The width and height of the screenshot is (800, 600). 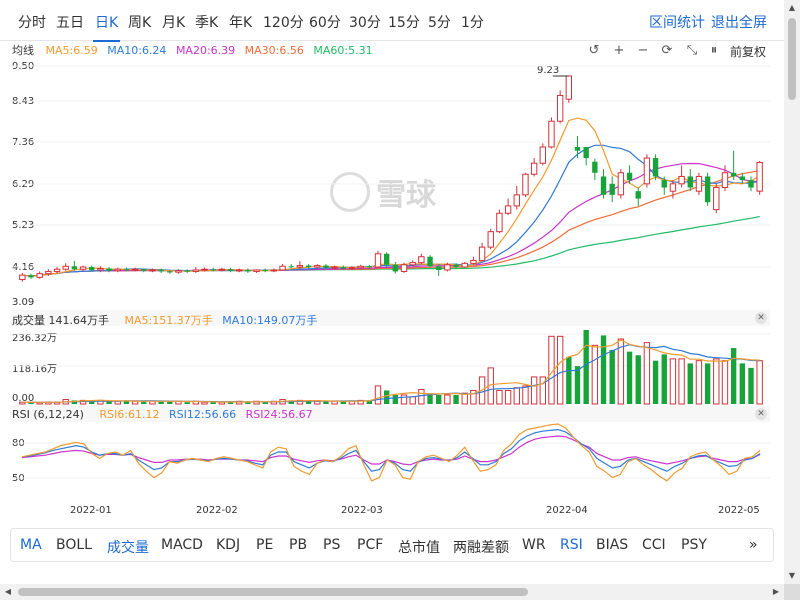 I want to click on zoom-out-icon: −, so click(x=643, y=50).